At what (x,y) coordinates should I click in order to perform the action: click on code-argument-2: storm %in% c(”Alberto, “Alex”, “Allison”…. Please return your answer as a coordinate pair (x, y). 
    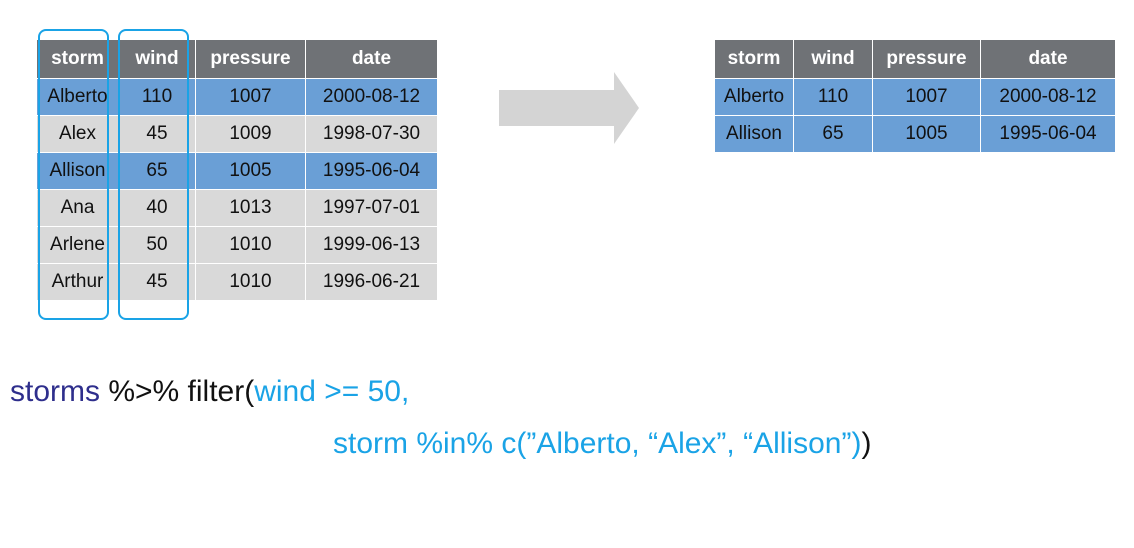
    Looking at the image, I should click on (597, 443).